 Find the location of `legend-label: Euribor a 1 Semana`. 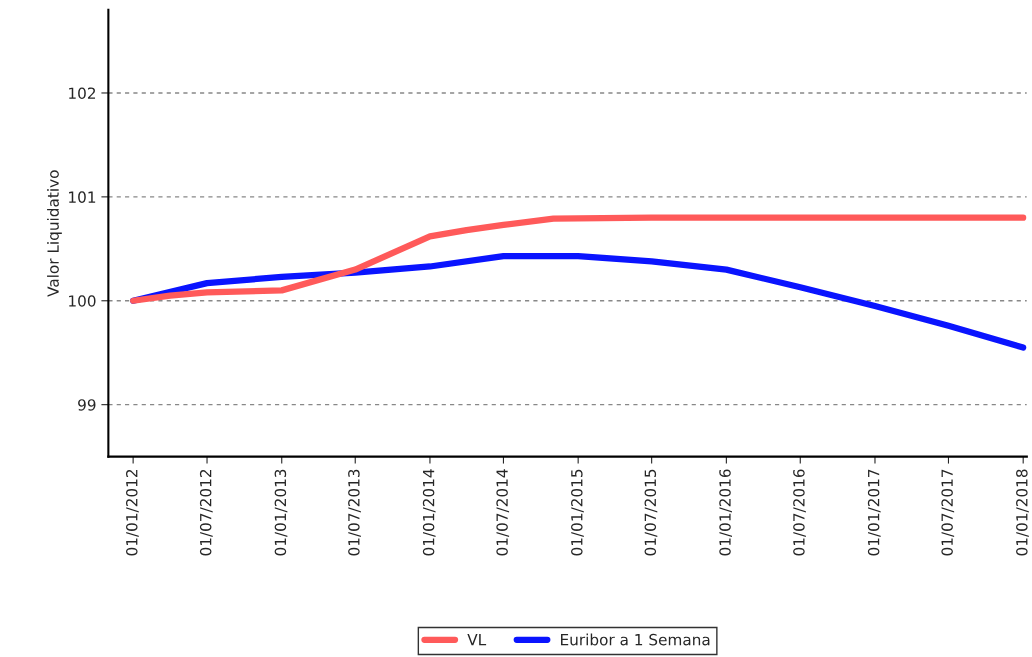

legend-label: Euribor a 1 Semana is located at coordinates (635, 639).